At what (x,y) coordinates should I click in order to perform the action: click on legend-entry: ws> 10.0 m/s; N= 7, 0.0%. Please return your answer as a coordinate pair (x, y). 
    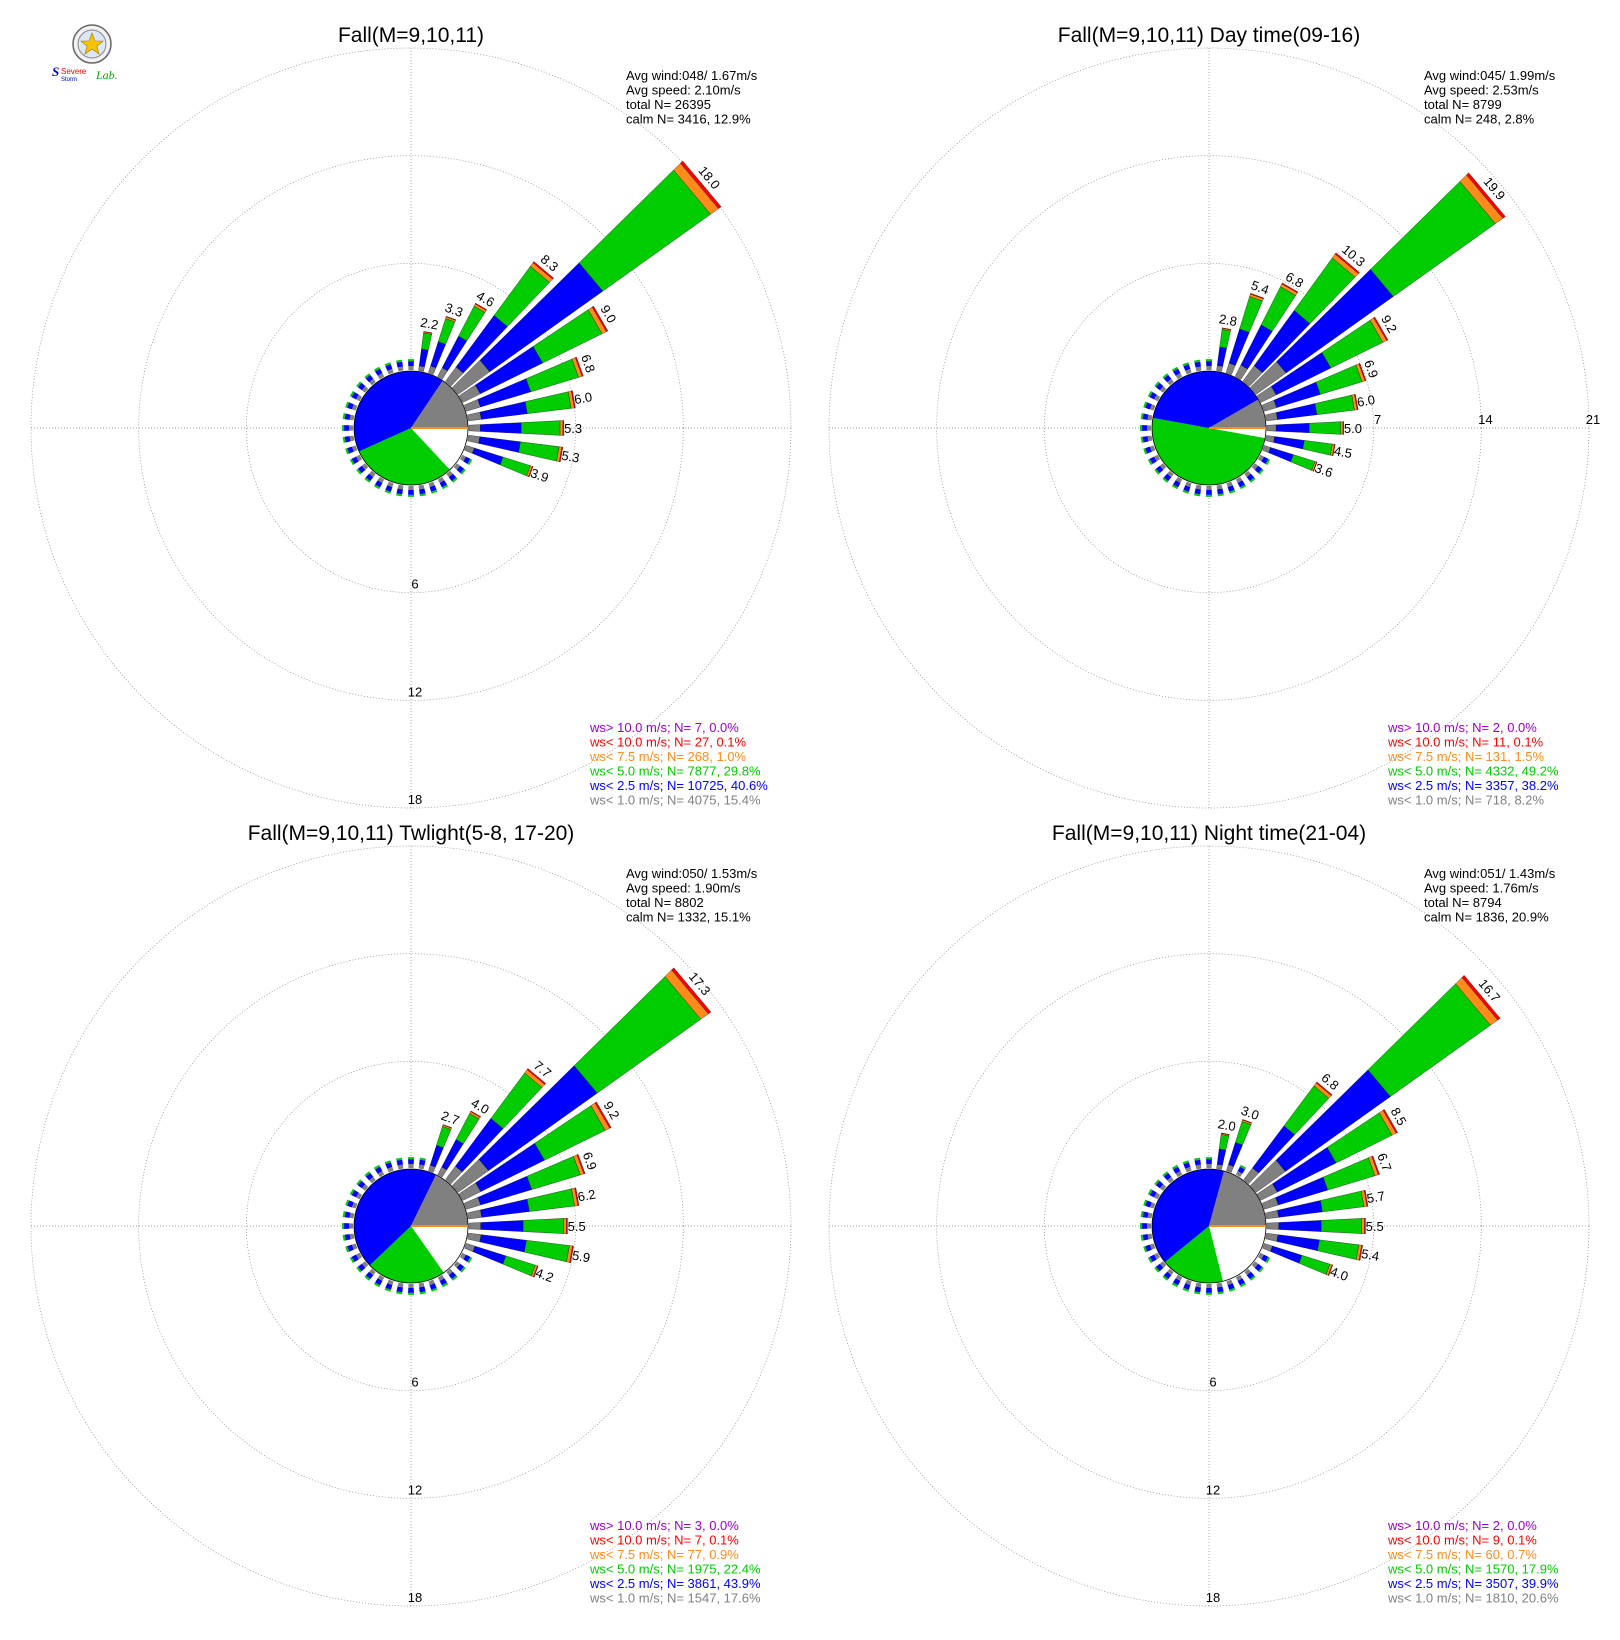
    Looking at the image, I should click on (664, 727).